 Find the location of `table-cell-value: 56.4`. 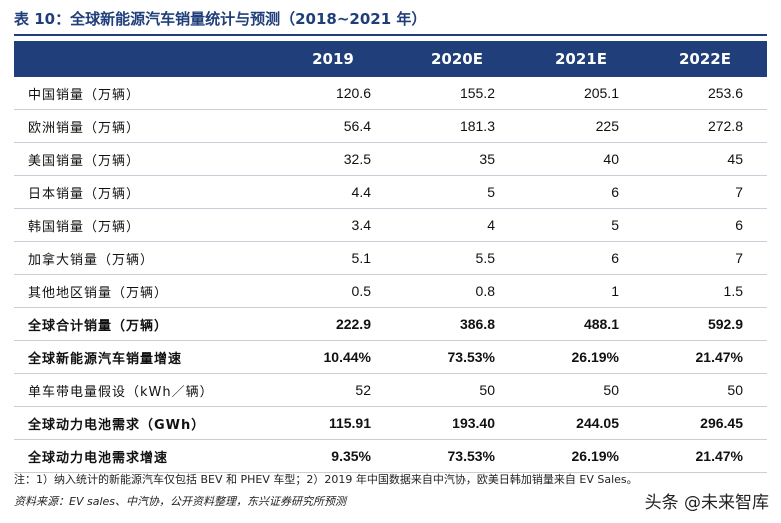

table-cell-value: 56.4 is located at coordinates (333, 126).